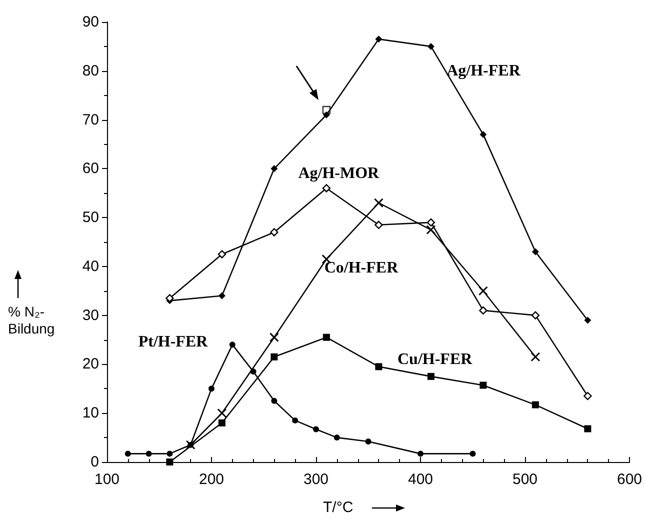 The height and width of the screenshot is (528, 645). Describe the element at coordinates (90, 71) in the screenshot. I see `y-tick-label: 80` at that location.